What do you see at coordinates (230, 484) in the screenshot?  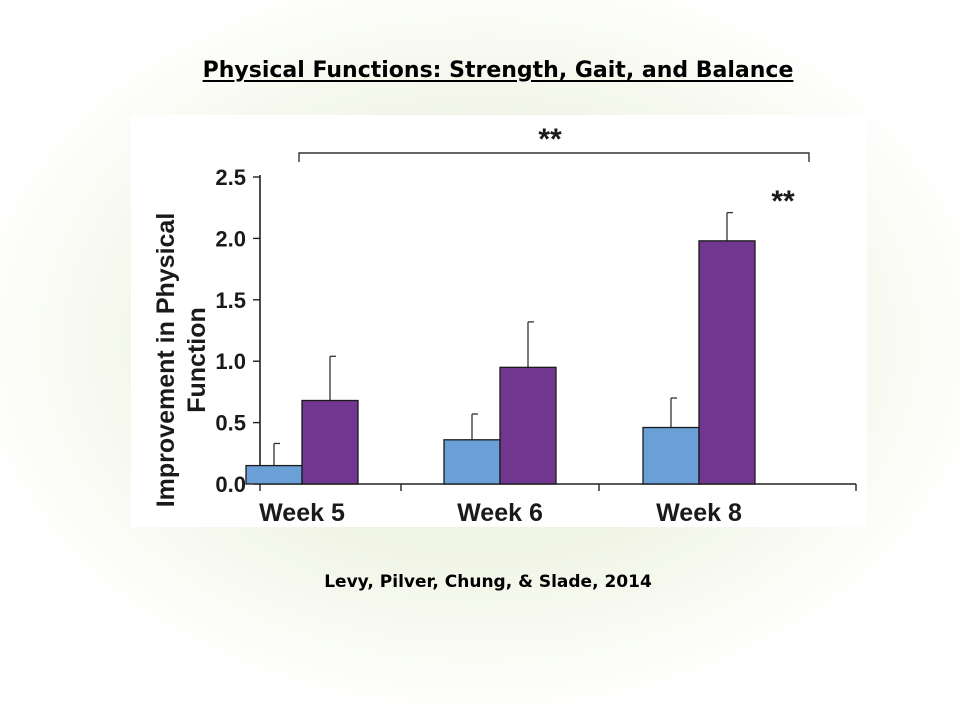 I see `y-tick-label: 0.0` at bounding box center [230, 484].